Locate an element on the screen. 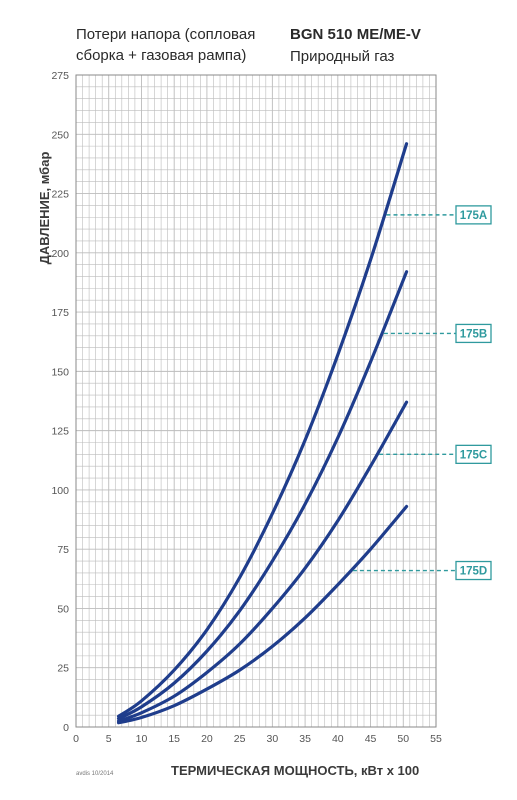  x-tick-label: 40 is located at coordinates (338, 739).